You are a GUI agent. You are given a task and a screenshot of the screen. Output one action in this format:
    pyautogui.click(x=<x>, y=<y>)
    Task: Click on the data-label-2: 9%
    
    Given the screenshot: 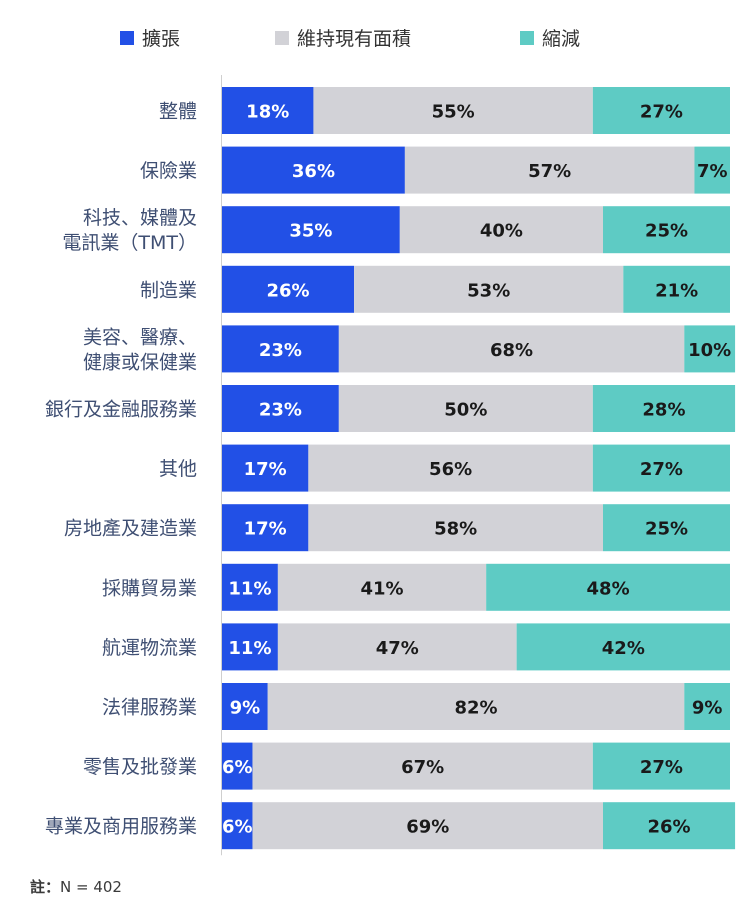 What is the action you would take?
    pyautogui.click(x=707, y=708)
    